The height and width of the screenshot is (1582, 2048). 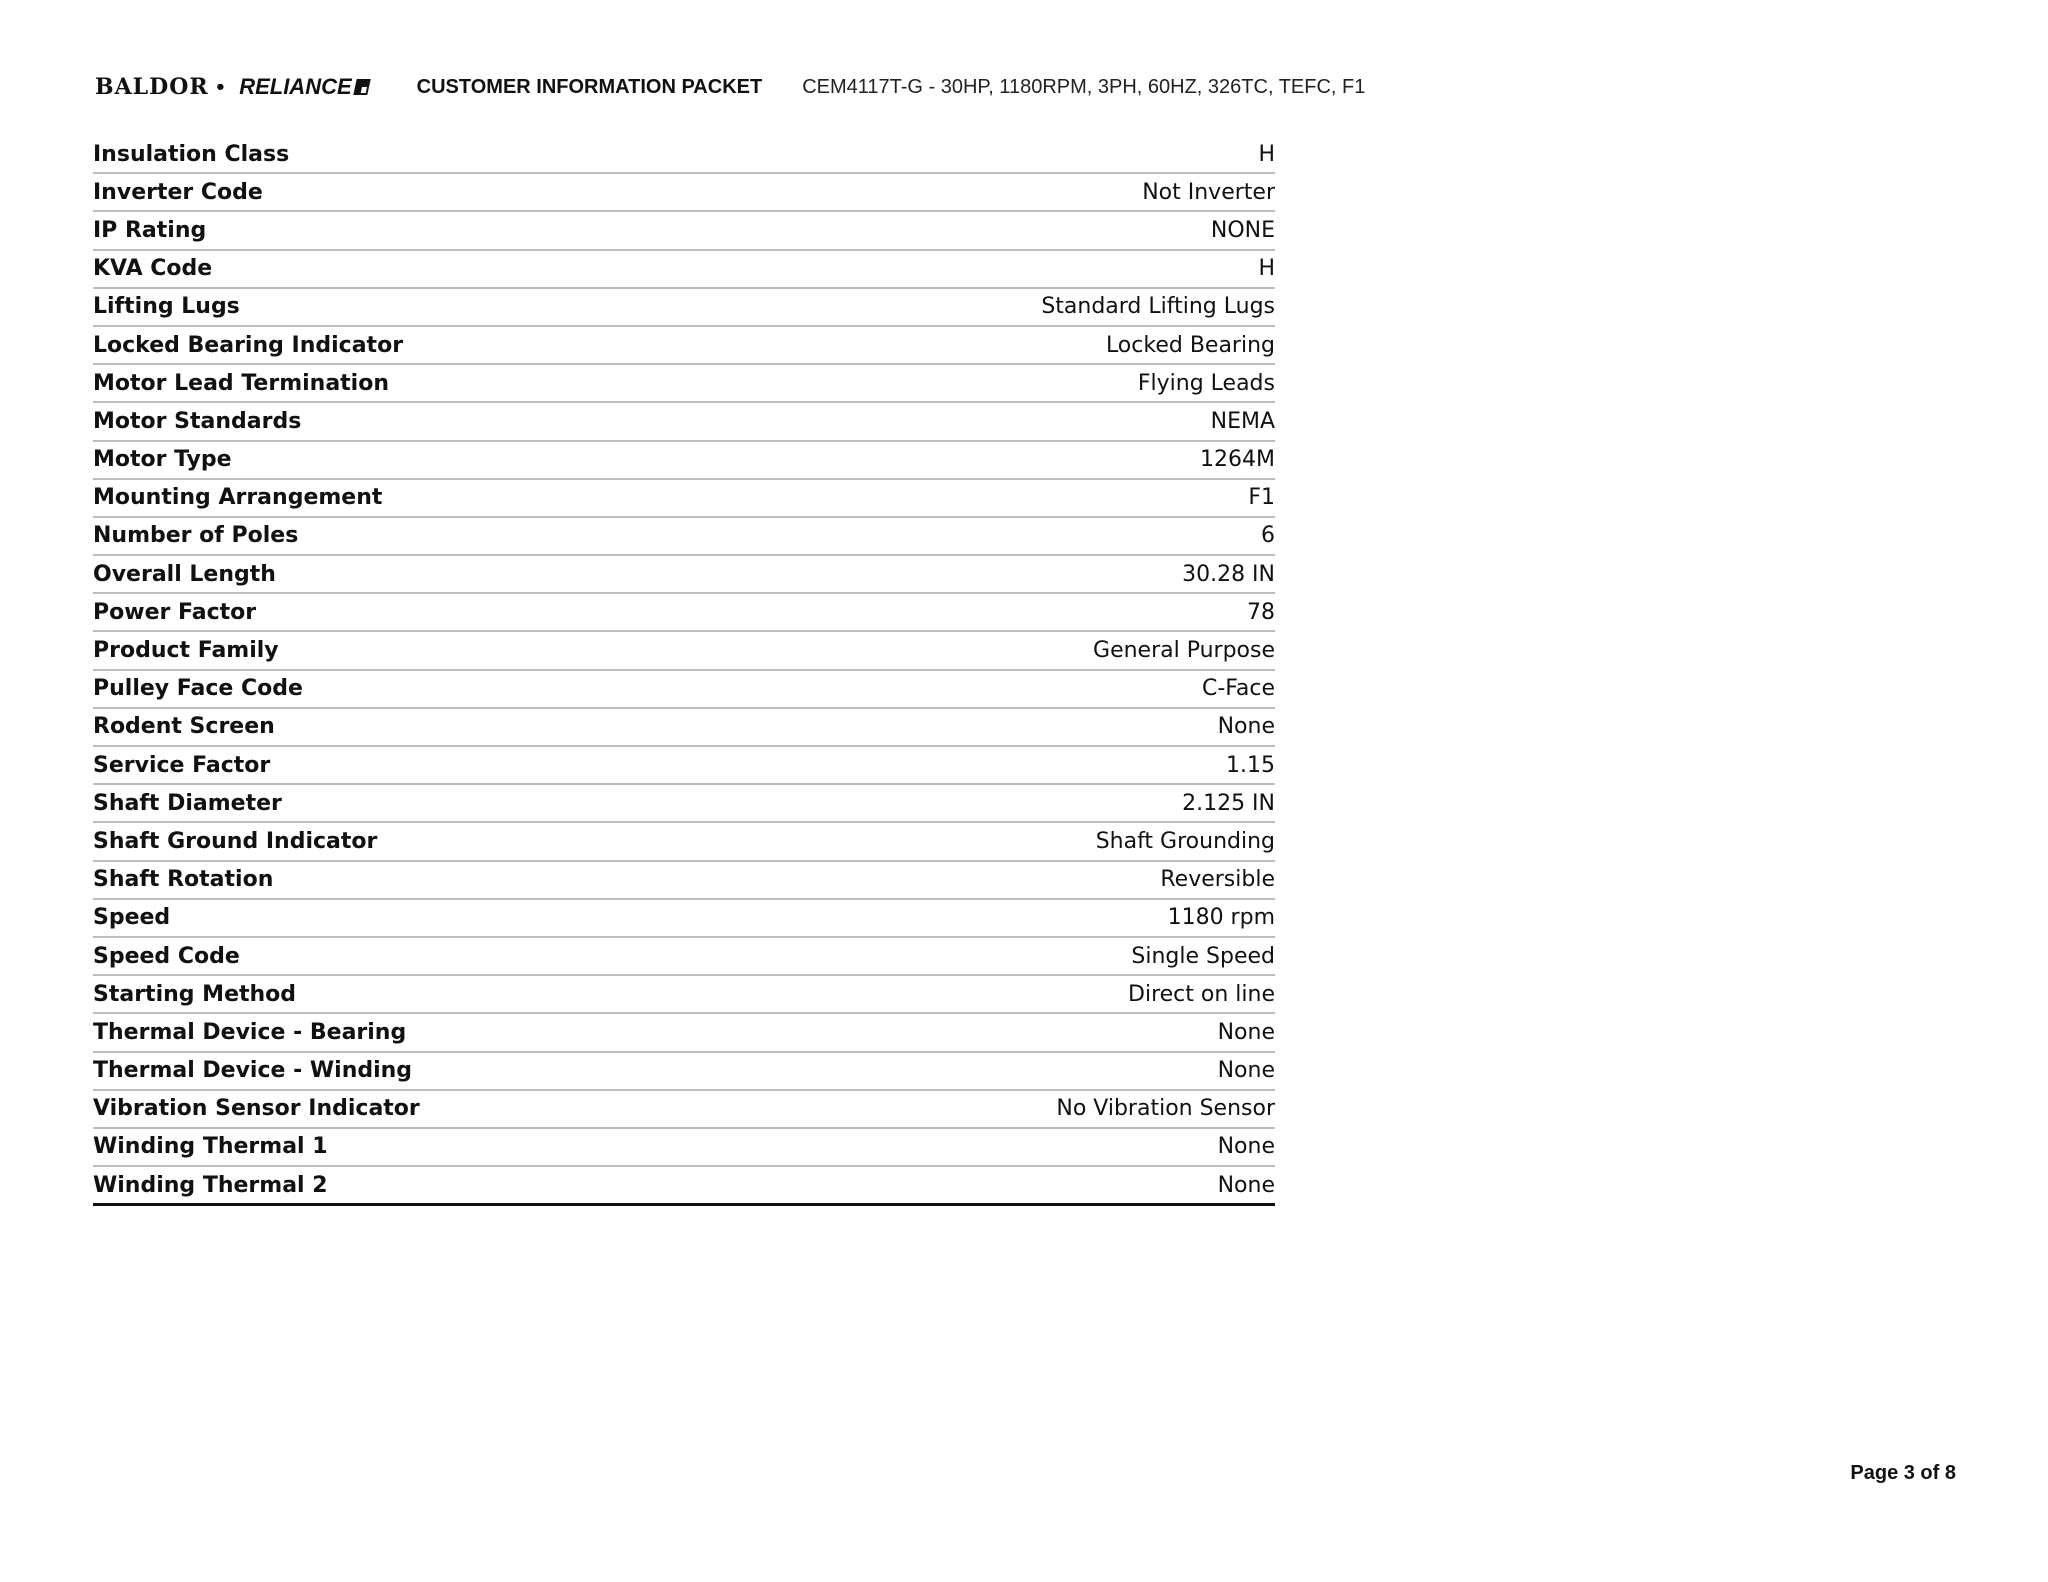 I want to click on spec-label: IP Rating, so click(x=150, y=230).